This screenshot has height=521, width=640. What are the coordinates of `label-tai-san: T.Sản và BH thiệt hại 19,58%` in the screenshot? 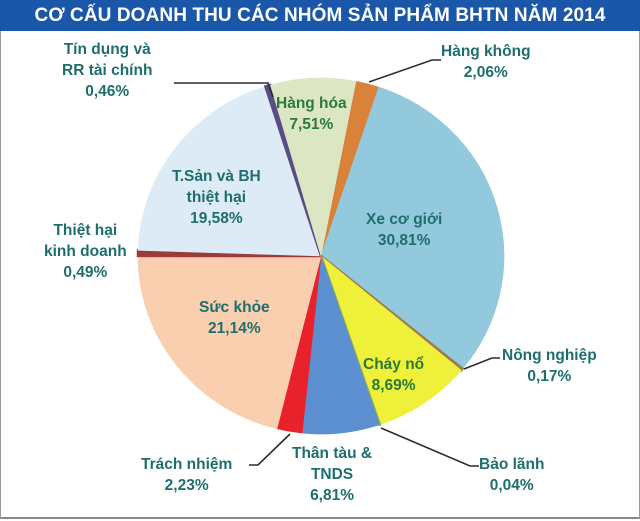 It's located at (216, 197).